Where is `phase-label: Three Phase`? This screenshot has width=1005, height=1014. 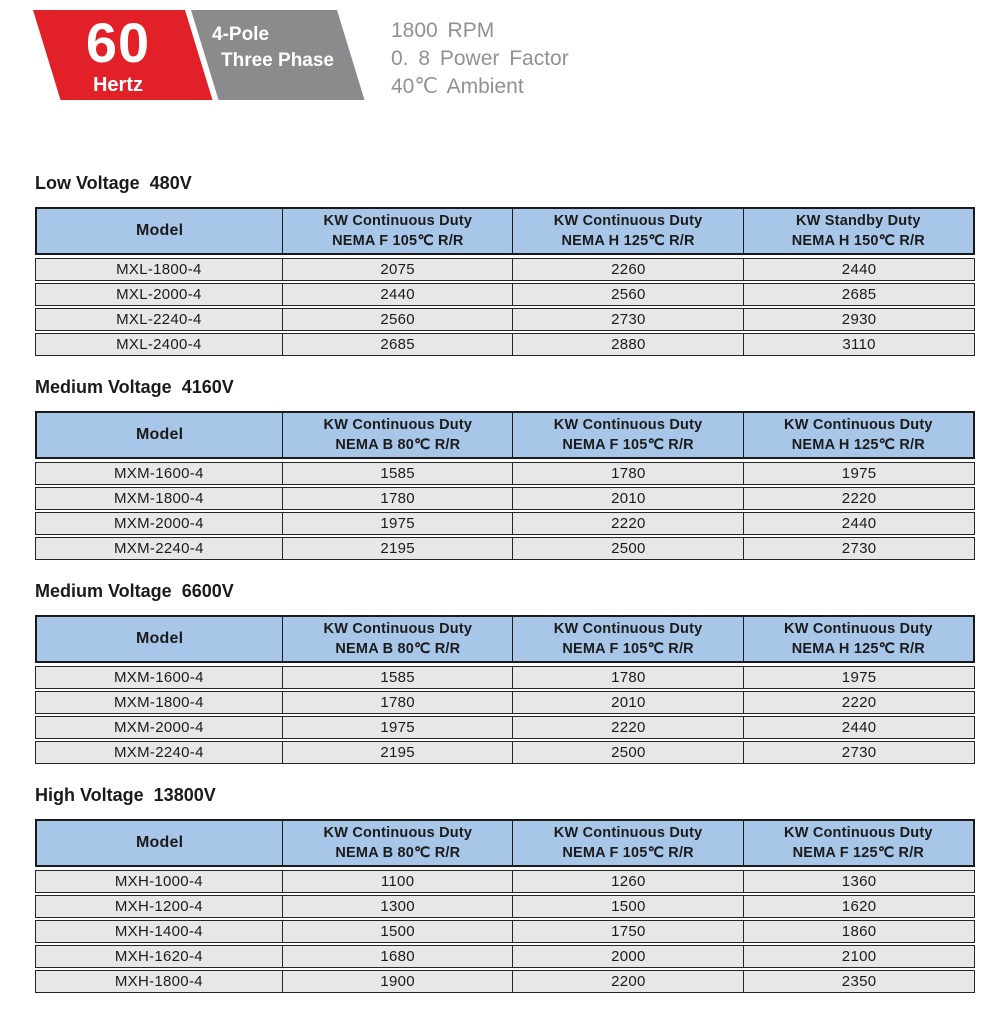 phase-label: Three Phase is located at coordinates (277, 60).